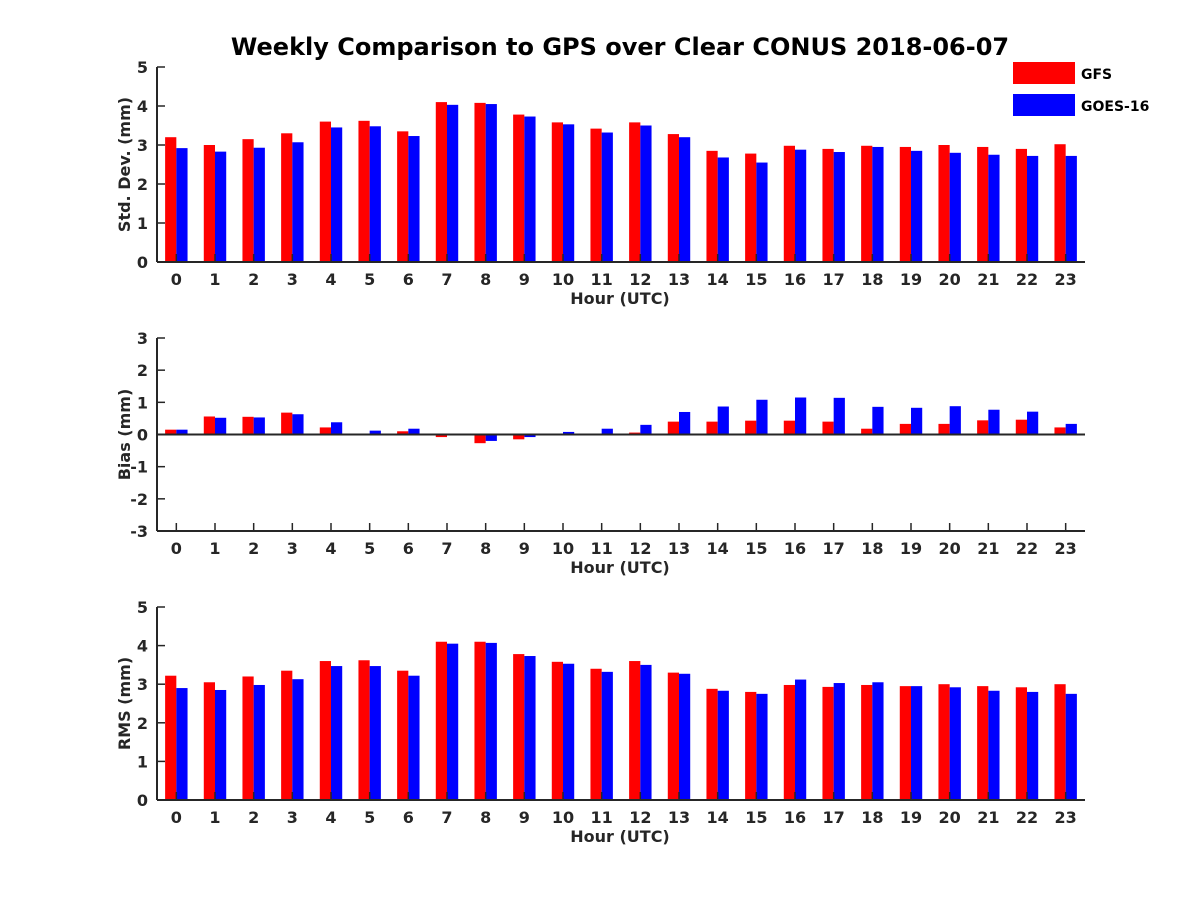  What do you see at coordinates (142, 184) in the screenshot?
I see `y-tick-label: 2` at bounding box center [142, 184].